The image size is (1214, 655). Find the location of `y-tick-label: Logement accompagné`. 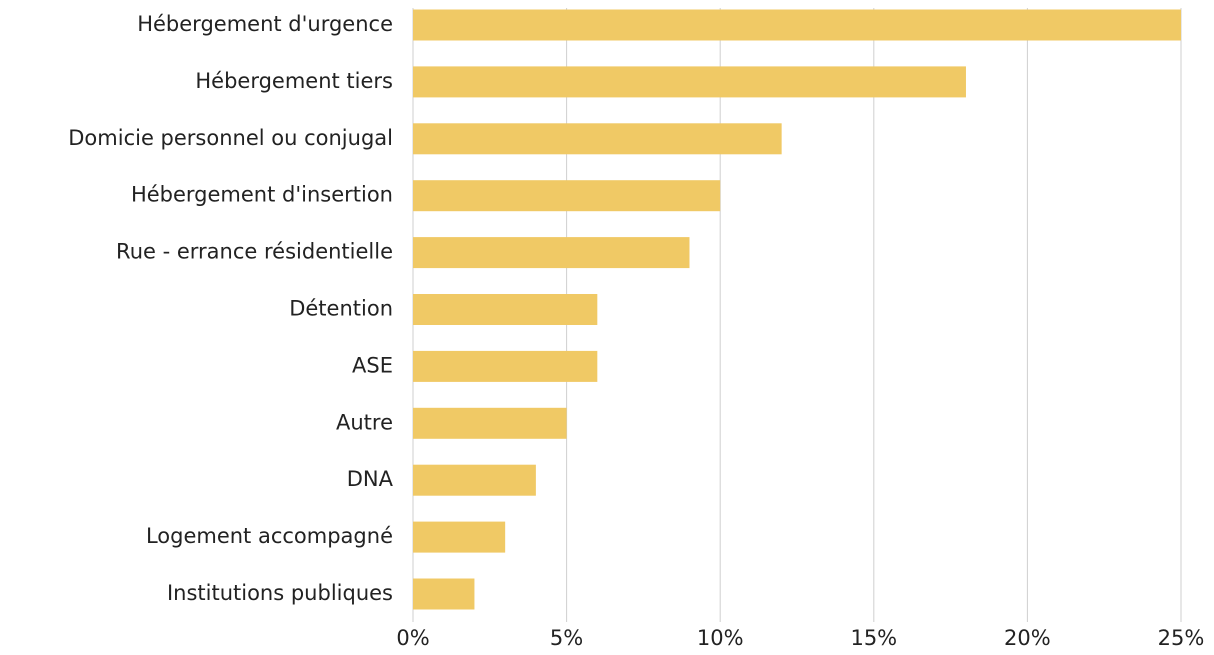

y-tick-label: Logement accompagné is located at coordinates (269, 536).